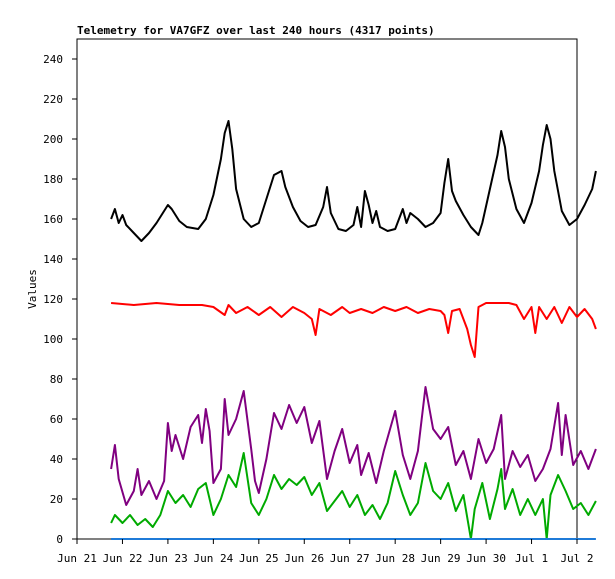 The image size is (615, 579). Describe the element at coordinates (304, 558) in the screenshot. I see `x-tick-label: Jun 26` at that location.